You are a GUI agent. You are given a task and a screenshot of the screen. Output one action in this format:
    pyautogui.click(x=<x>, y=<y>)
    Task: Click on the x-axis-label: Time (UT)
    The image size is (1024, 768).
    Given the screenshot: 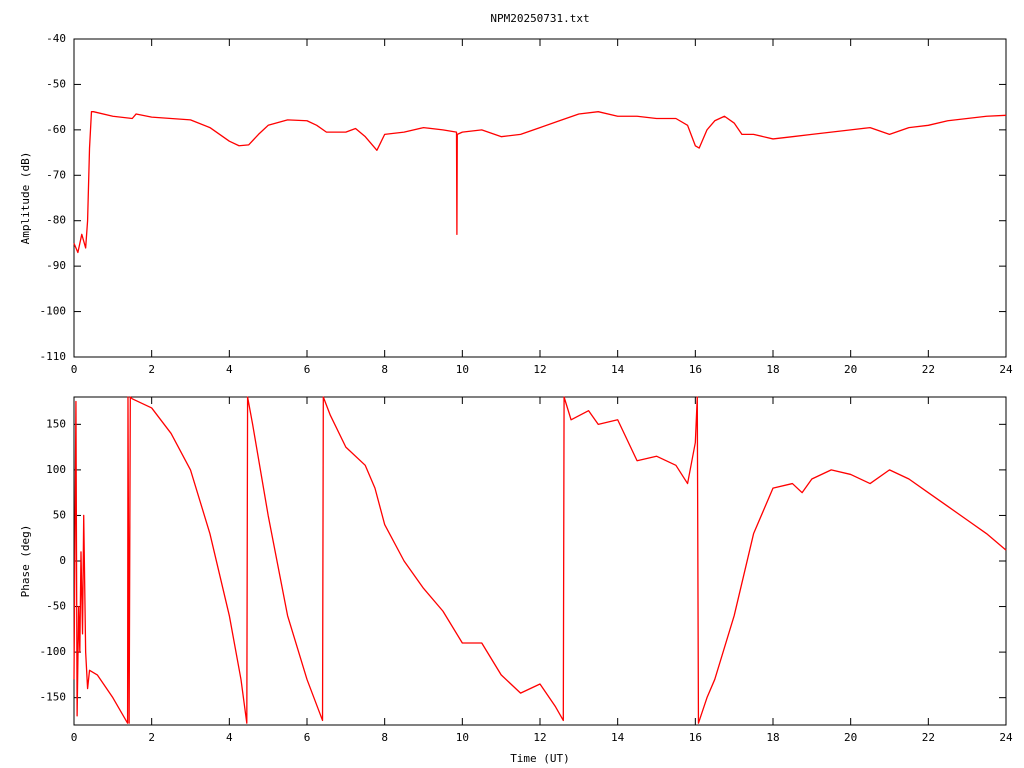 What is the action you would take?
    pyautogui.click(x=540, y=758)
    